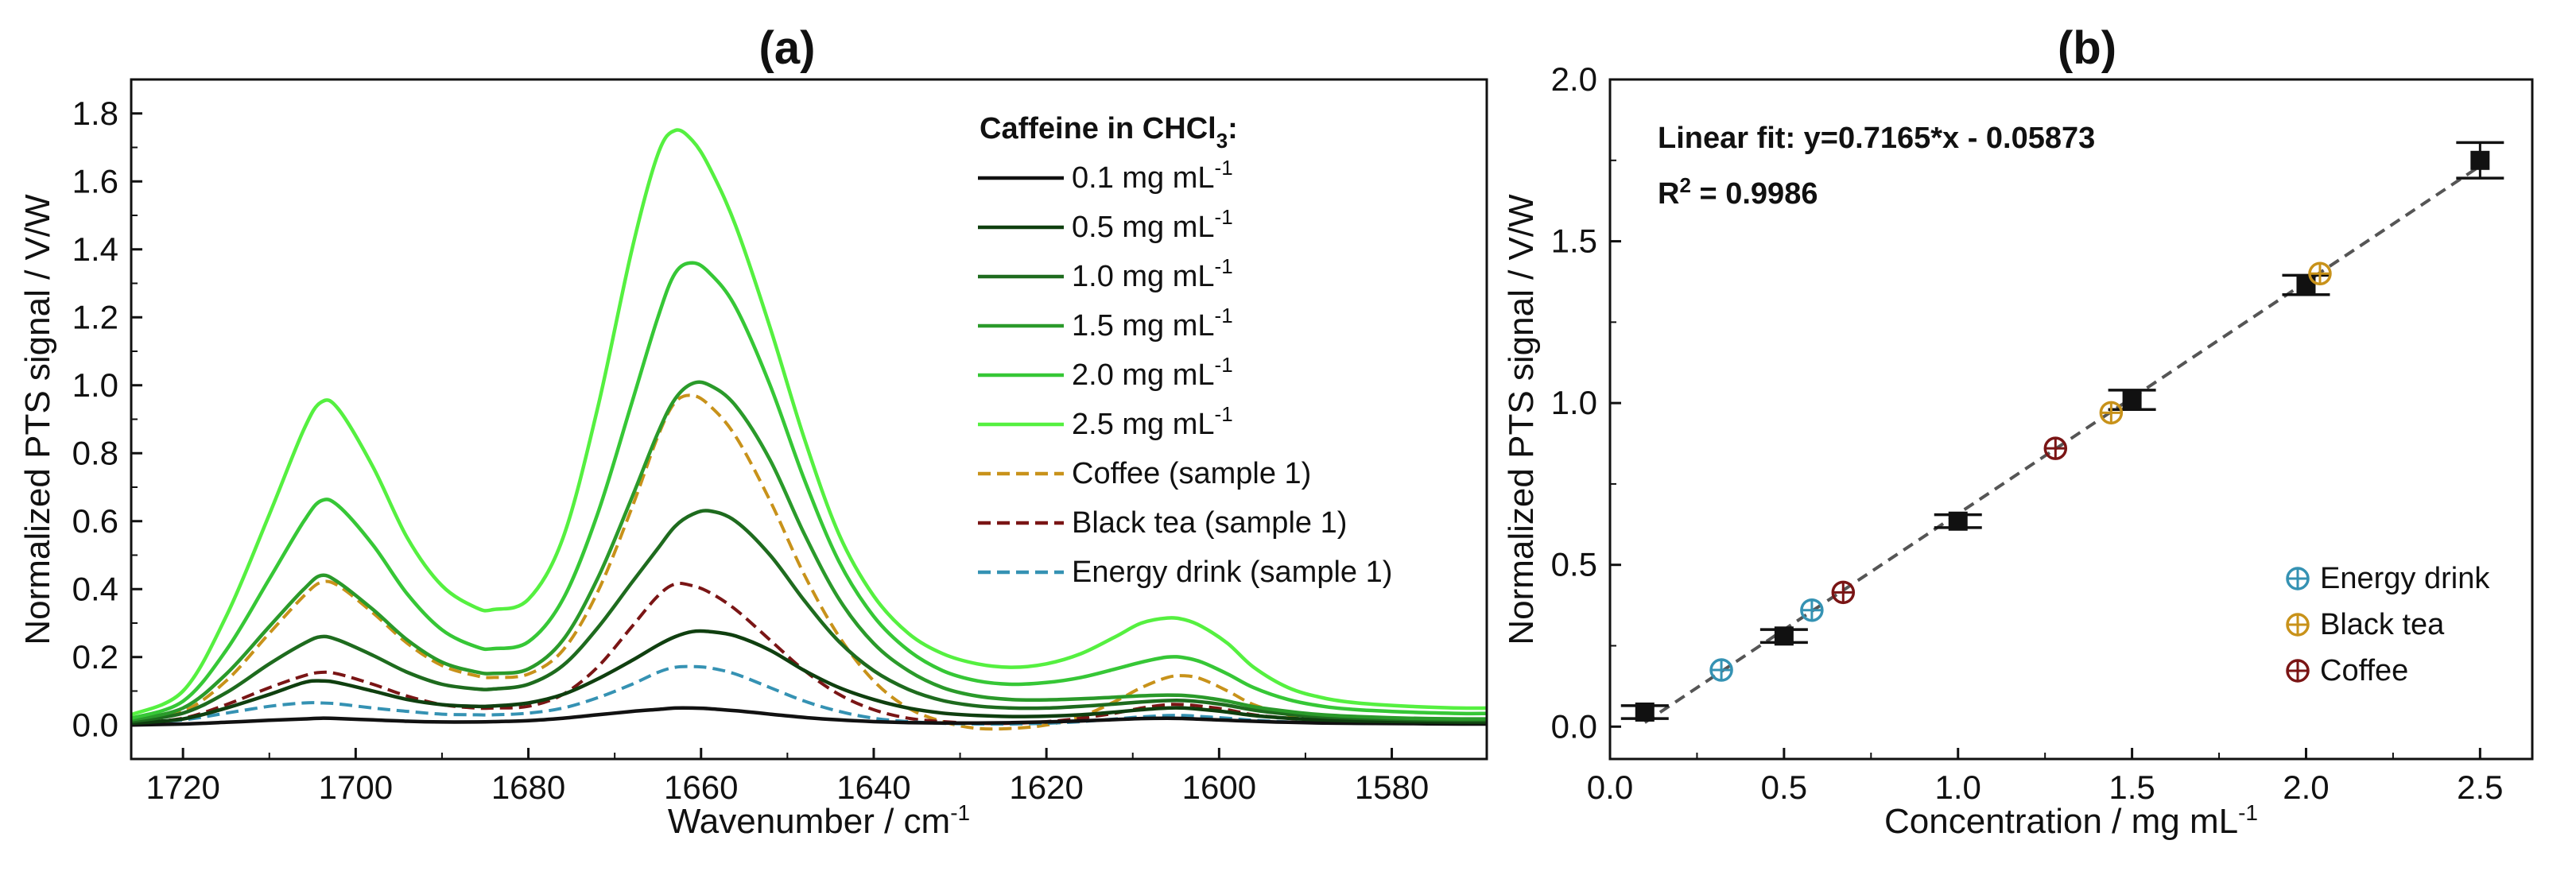 Image resolution: width=2576 pixels, height=879 pixels. What do you see at coordinates (1876, 138) in the screenshot?
I see `fit-equation: Linear fit: y=0.7165*x - 0.05873` at bounding box center [1876, 138].